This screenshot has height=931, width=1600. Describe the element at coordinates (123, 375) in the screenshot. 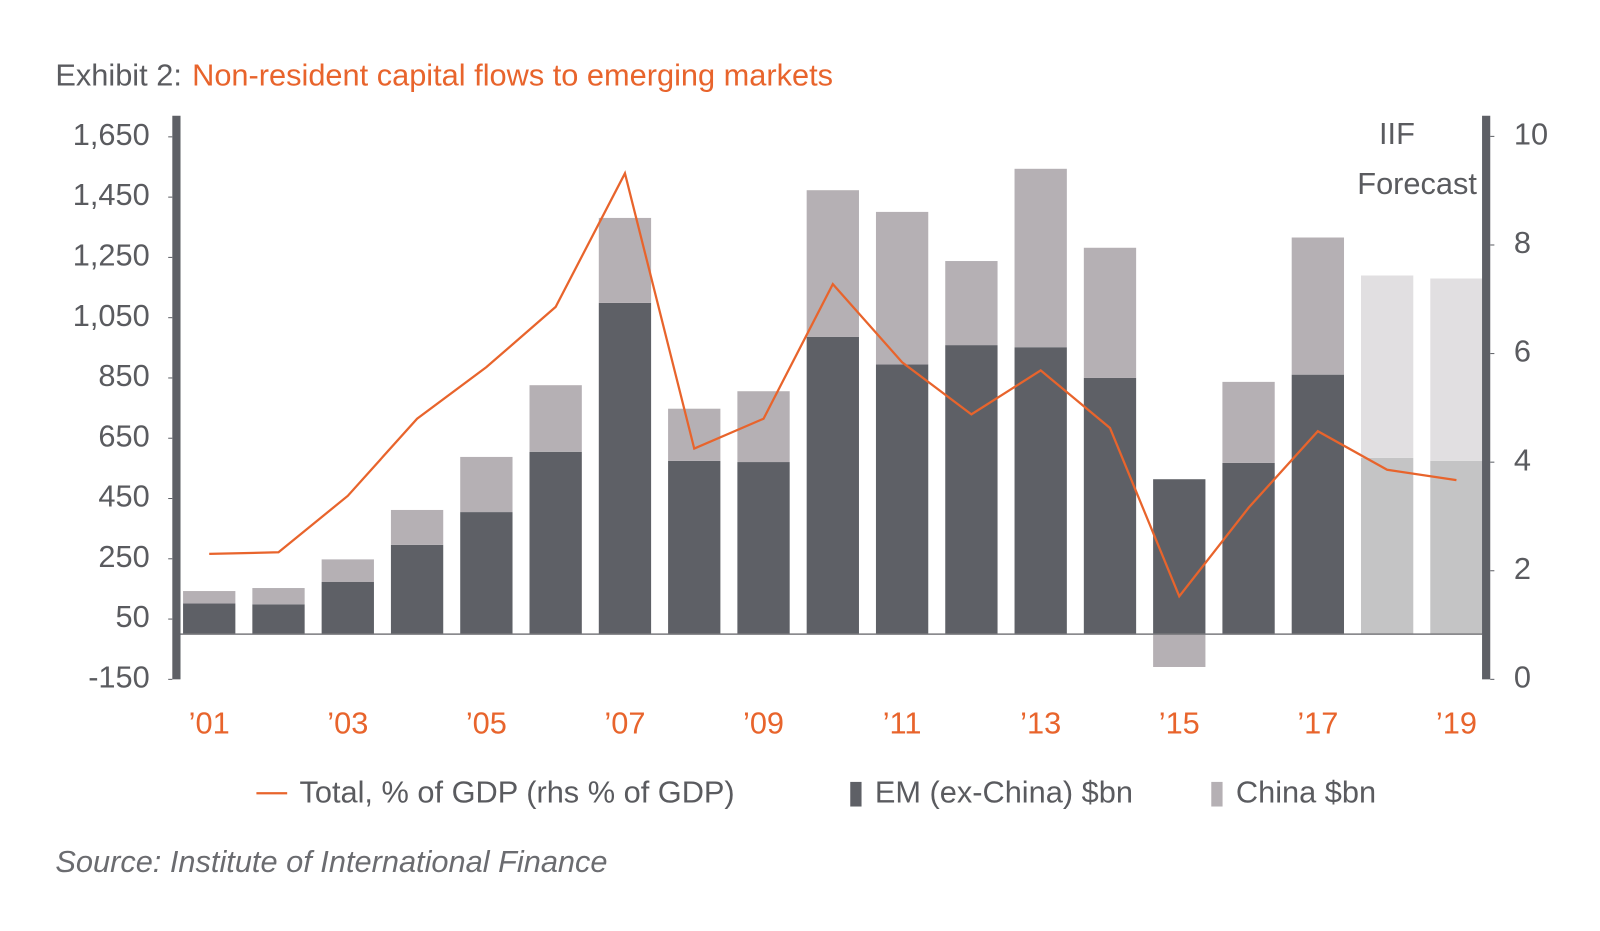

I see `y-tick-label: 850` at that location.